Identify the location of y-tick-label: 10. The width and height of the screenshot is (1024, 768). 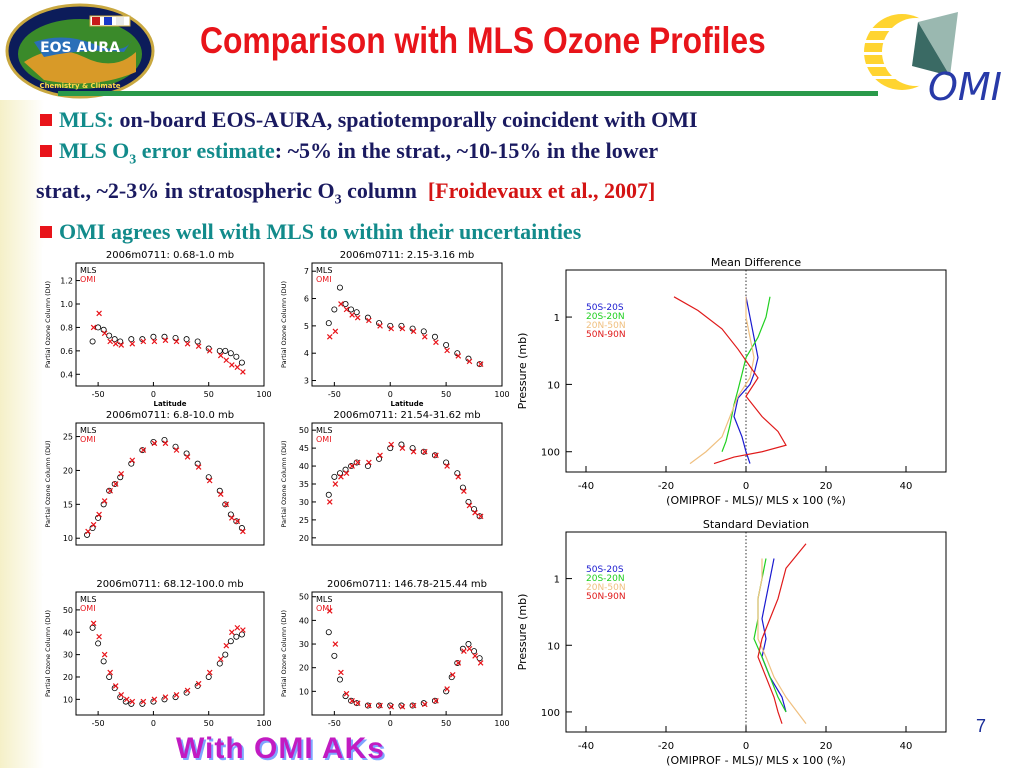
(68, 699).